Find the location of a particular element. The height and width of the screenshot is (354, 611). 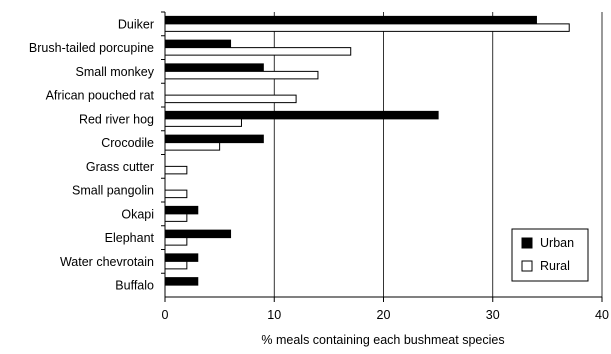

bar-rural-small-pangolin is located at coordinates (176, 194).